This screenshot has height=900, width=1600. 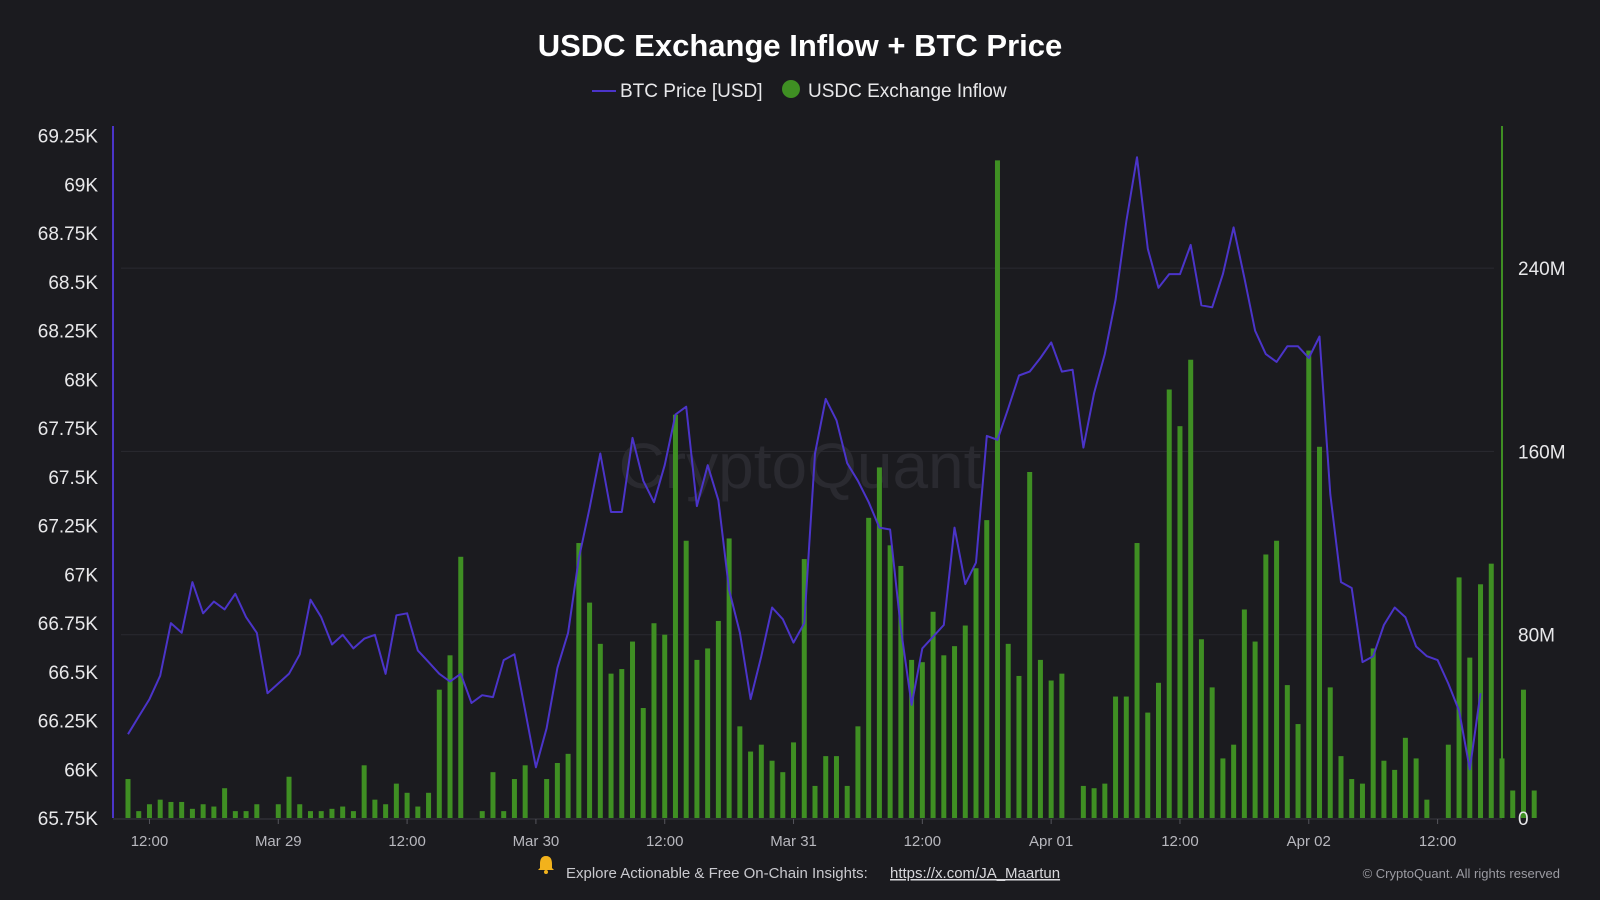 What do you see at coordinates (677, 91) in the screenshot?
I see `legend-item-btc-price: BTC Price [USD]` at bounding box center [677, 91].